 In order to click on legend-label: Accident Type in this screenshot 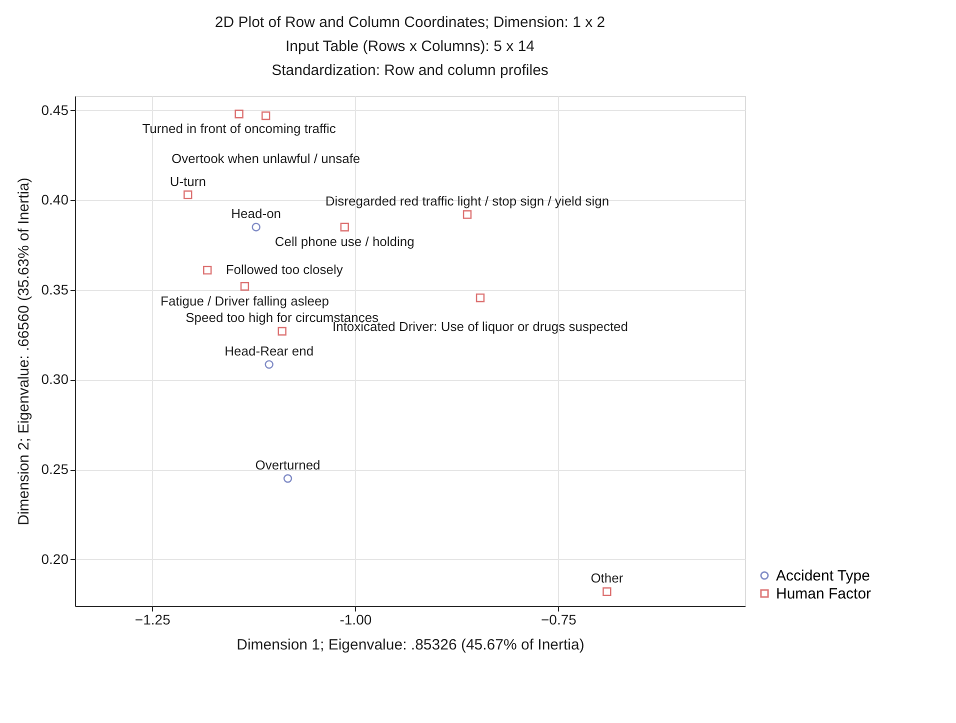, I will do `click(823, 576)`.